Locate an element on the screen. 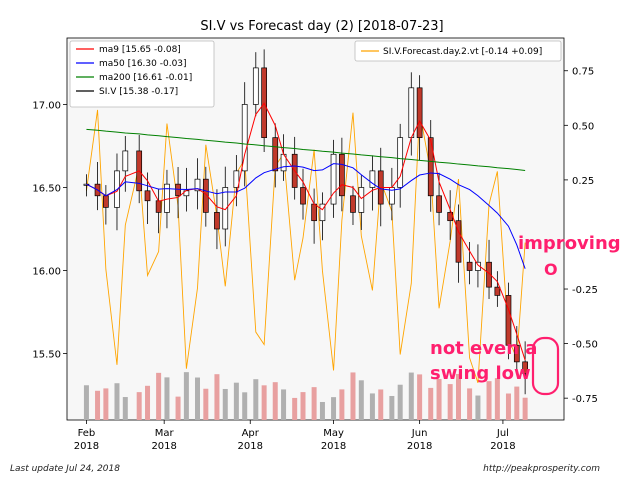  legend-left-label: ma200 [16.61 -0.01] is located at coordinates (145, 78).